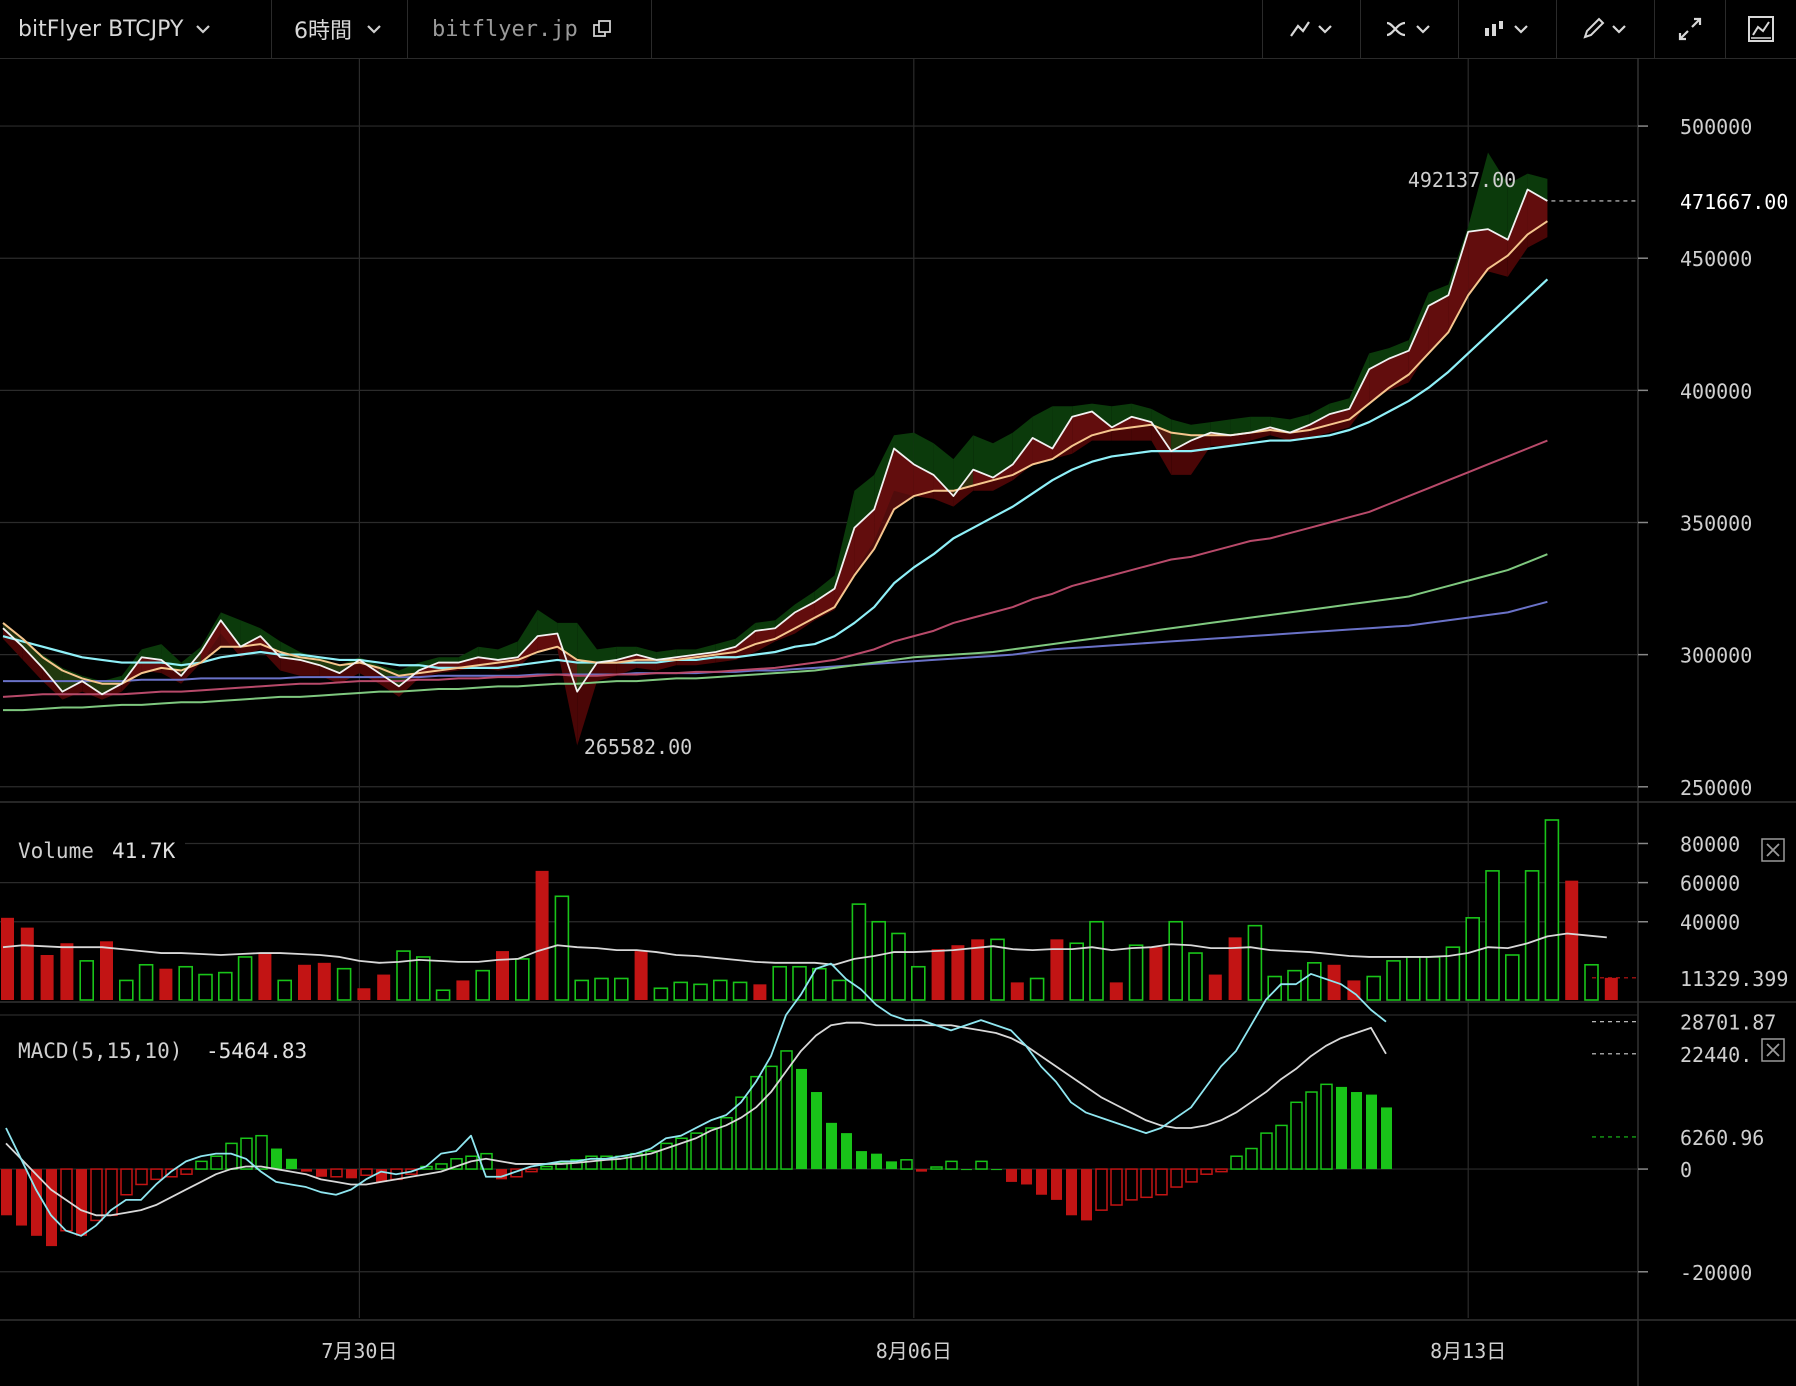 This screenshot has width=1796, height=1386. I want to click on last-price-bg, so click(1728, 200).